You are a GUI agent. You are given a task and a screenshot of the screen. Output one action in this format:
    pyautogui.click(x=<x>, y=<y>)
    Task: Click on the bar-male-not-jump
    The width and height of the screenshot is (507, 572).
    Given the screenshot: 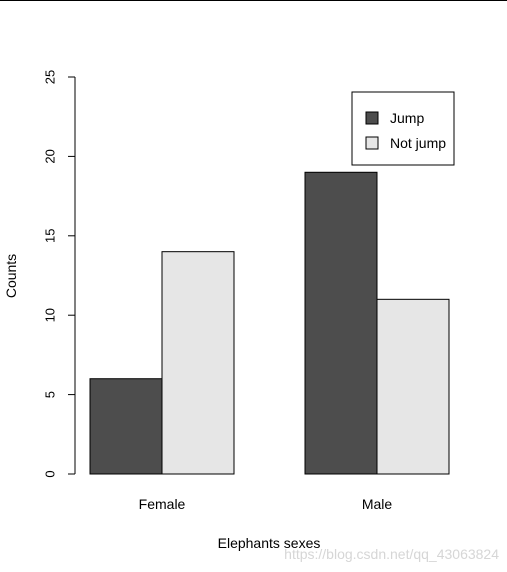 What is the action you would take?
    pyautogui.click(x=413, y=386)
    